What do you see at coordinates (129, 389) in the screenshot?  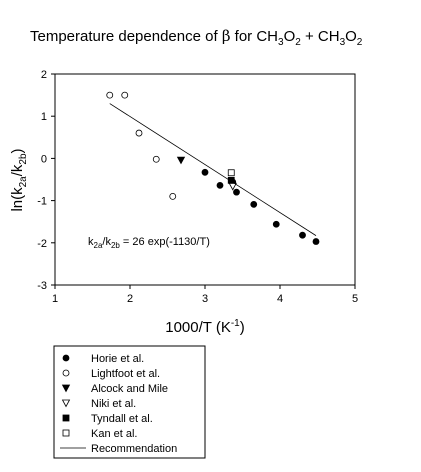 I see `legend-label-alcock-and-mile: Alcock and Mile` at bounding box center [129, 389].